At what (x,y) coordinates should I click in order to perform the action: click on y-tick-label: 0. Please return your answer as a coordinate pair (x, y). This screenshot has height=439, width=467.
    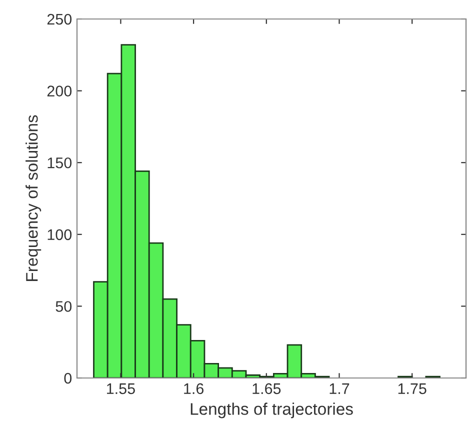
    Looking at the image, I should click on (68, 378).